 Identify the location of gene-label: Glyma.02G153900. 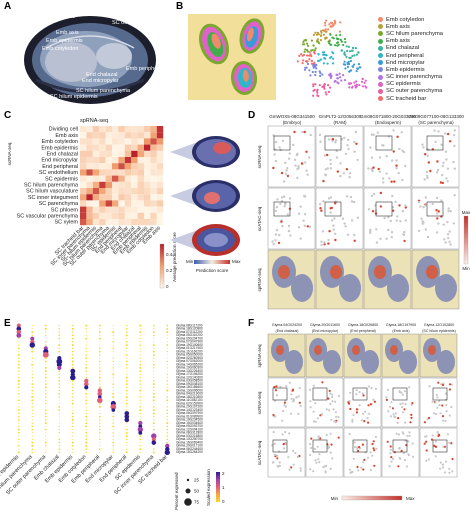
(189, 403).